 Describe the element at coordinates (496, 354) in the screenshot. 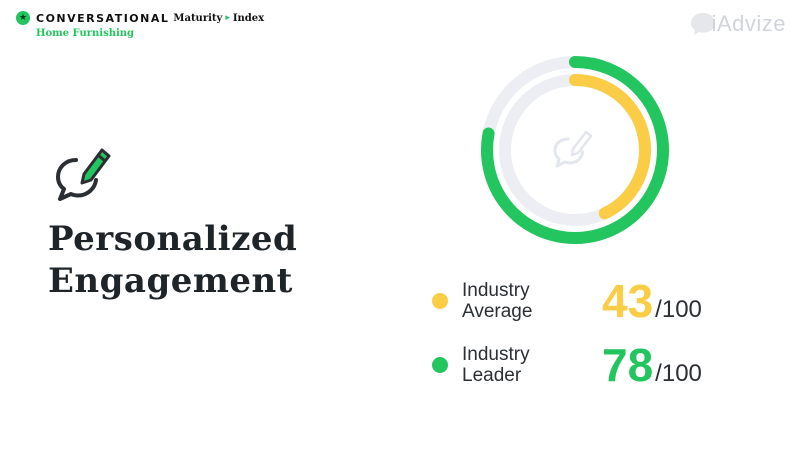

I see `leader-label-line-1: Industry` at that location.